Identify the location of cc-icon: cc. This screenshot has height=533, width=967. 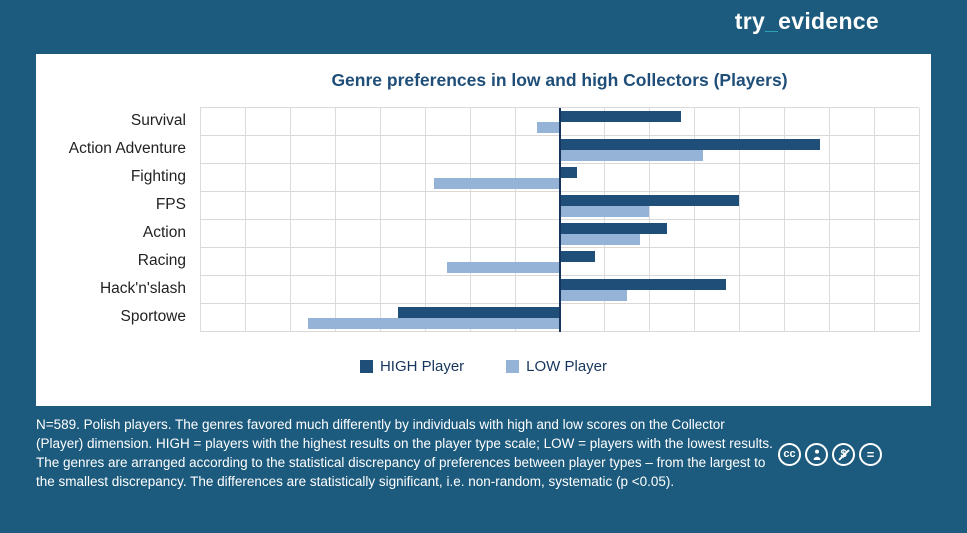
(789, 454).